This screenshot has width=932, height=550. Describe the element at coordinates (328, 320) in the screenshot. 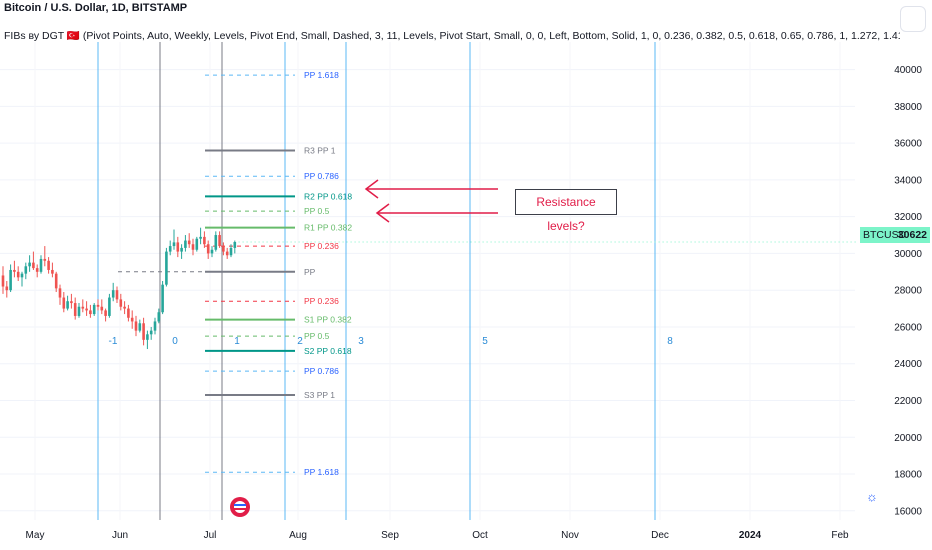

I see `pivot-level-label: S1 PP 0.382` at that location.